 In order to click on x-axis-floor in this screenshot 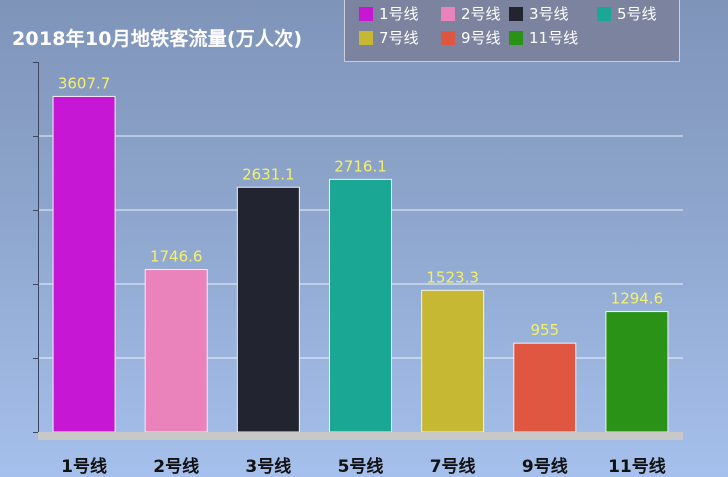, I will do `click(360, 436)`.